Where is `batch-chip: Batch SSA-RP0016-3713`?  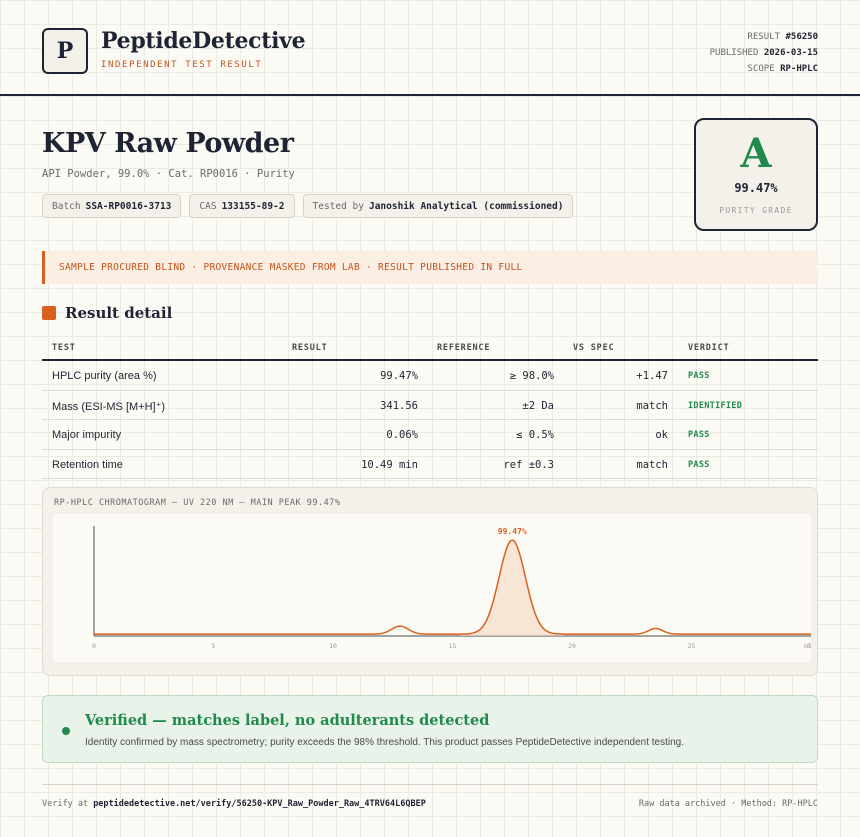 batch-chip: Batch SSA-RP0016-3713 is located at coordinates (112, 206).